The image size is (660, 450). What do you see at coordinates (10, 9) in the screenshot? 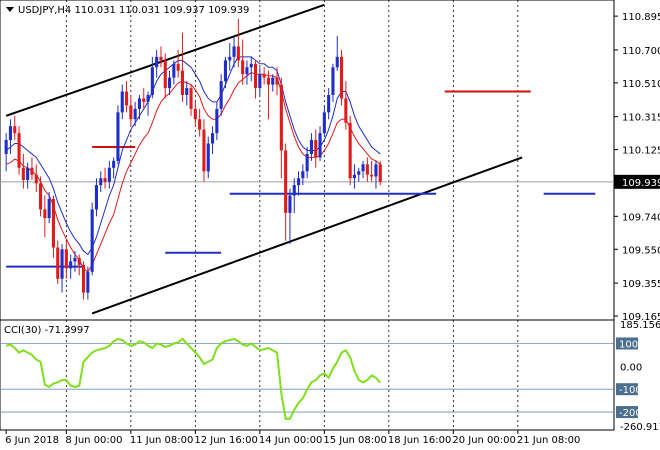
I see `collapse-arrow-icon` at bounding box center [10, 9].